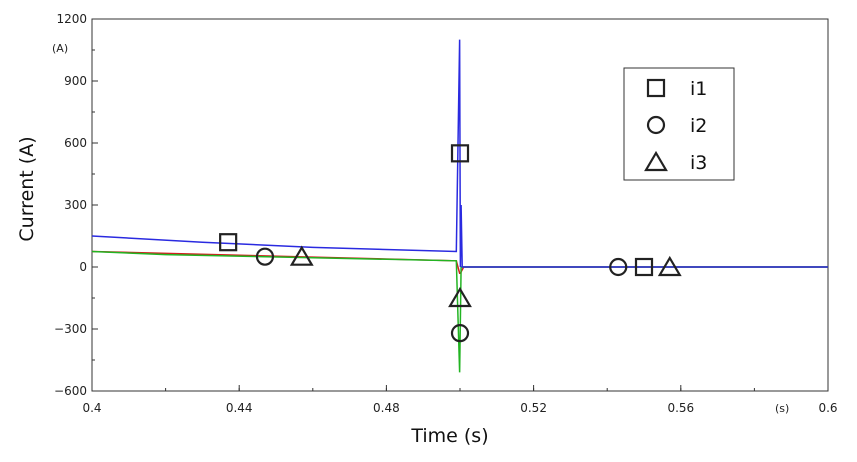 The height and width of the screenshot is (462, 857). What do you see at coordinates (680, 408) in the screenshot?
I see `x-tick-label: 0.56` at bounding box center [680, 408].